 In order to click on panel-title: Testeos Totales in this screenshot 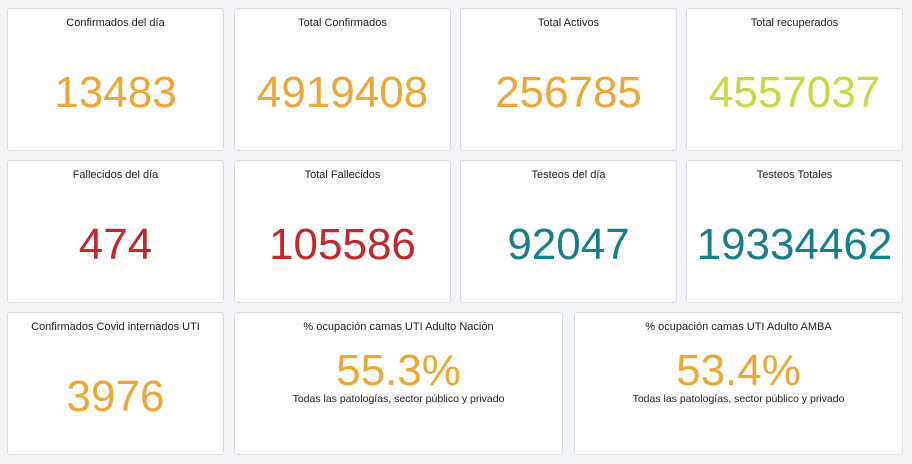, I will do `click(794, 175)`.